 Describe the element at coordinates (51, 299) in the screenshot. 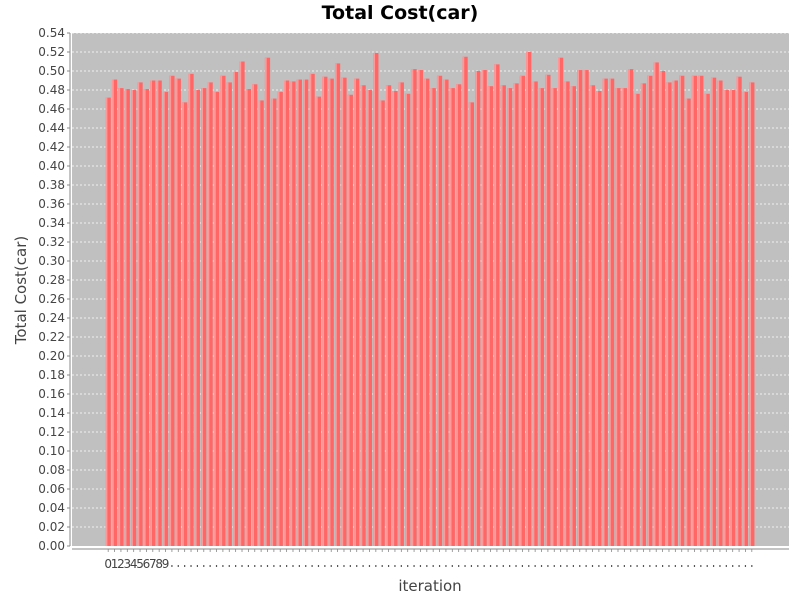

I see `y-tick-label: 0.26` at that location.